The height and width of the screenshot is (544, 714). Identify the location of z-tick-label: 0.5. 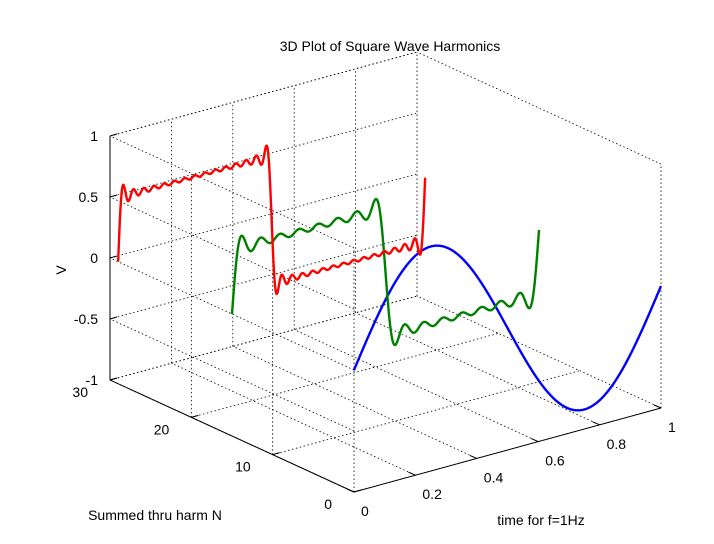
(89, 197).